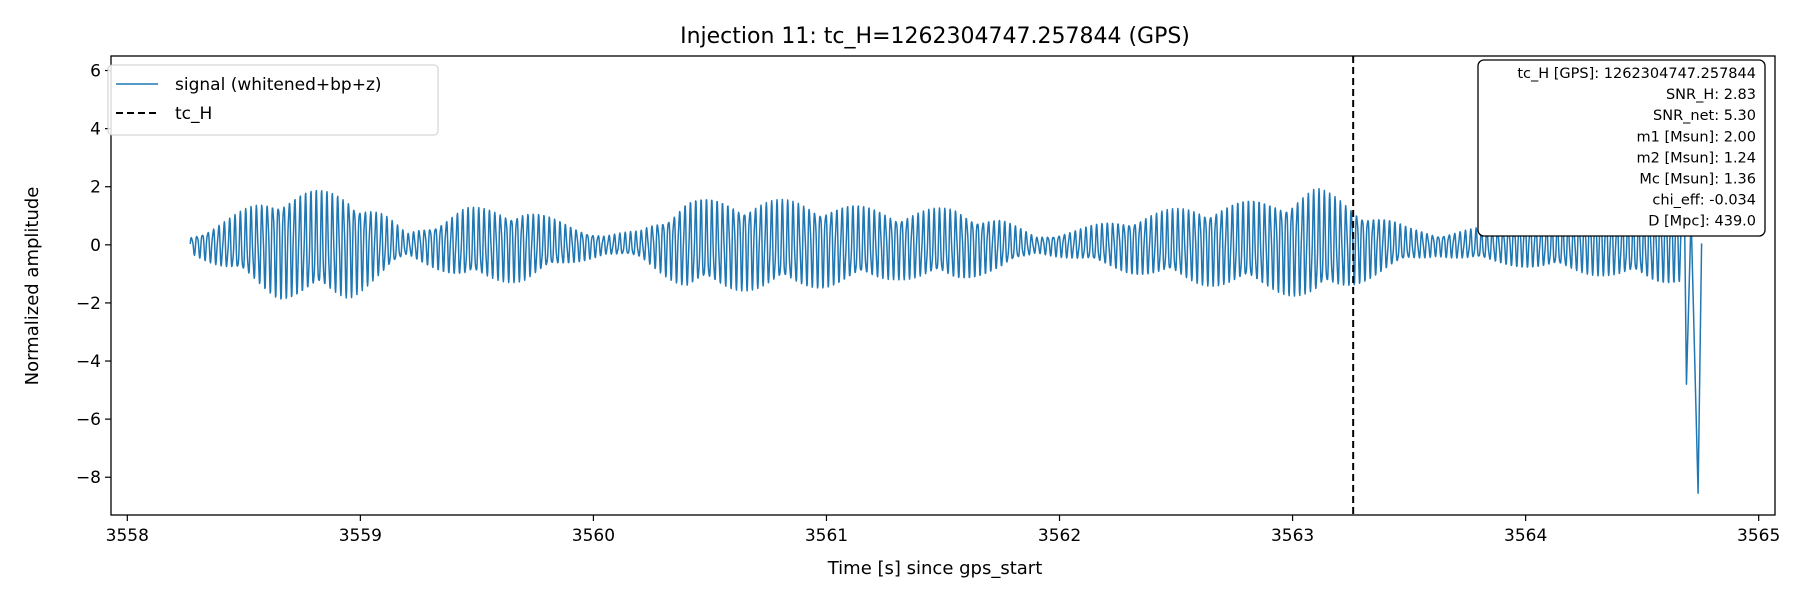 This screenshot has width=1800, height=600. I want to click on legend: signal (whitened+bp+z) tc_H, so click(273, 100).